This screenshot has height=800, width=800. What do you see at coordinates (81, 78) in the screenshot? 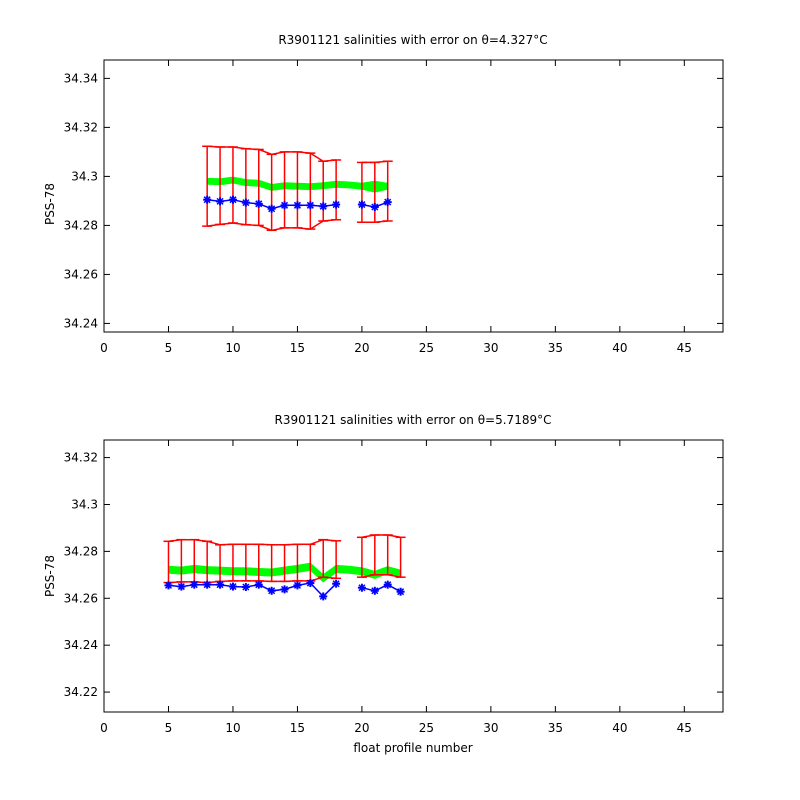
I see `top-y-tick-label: 34.34` at bounding box center [81, 78].